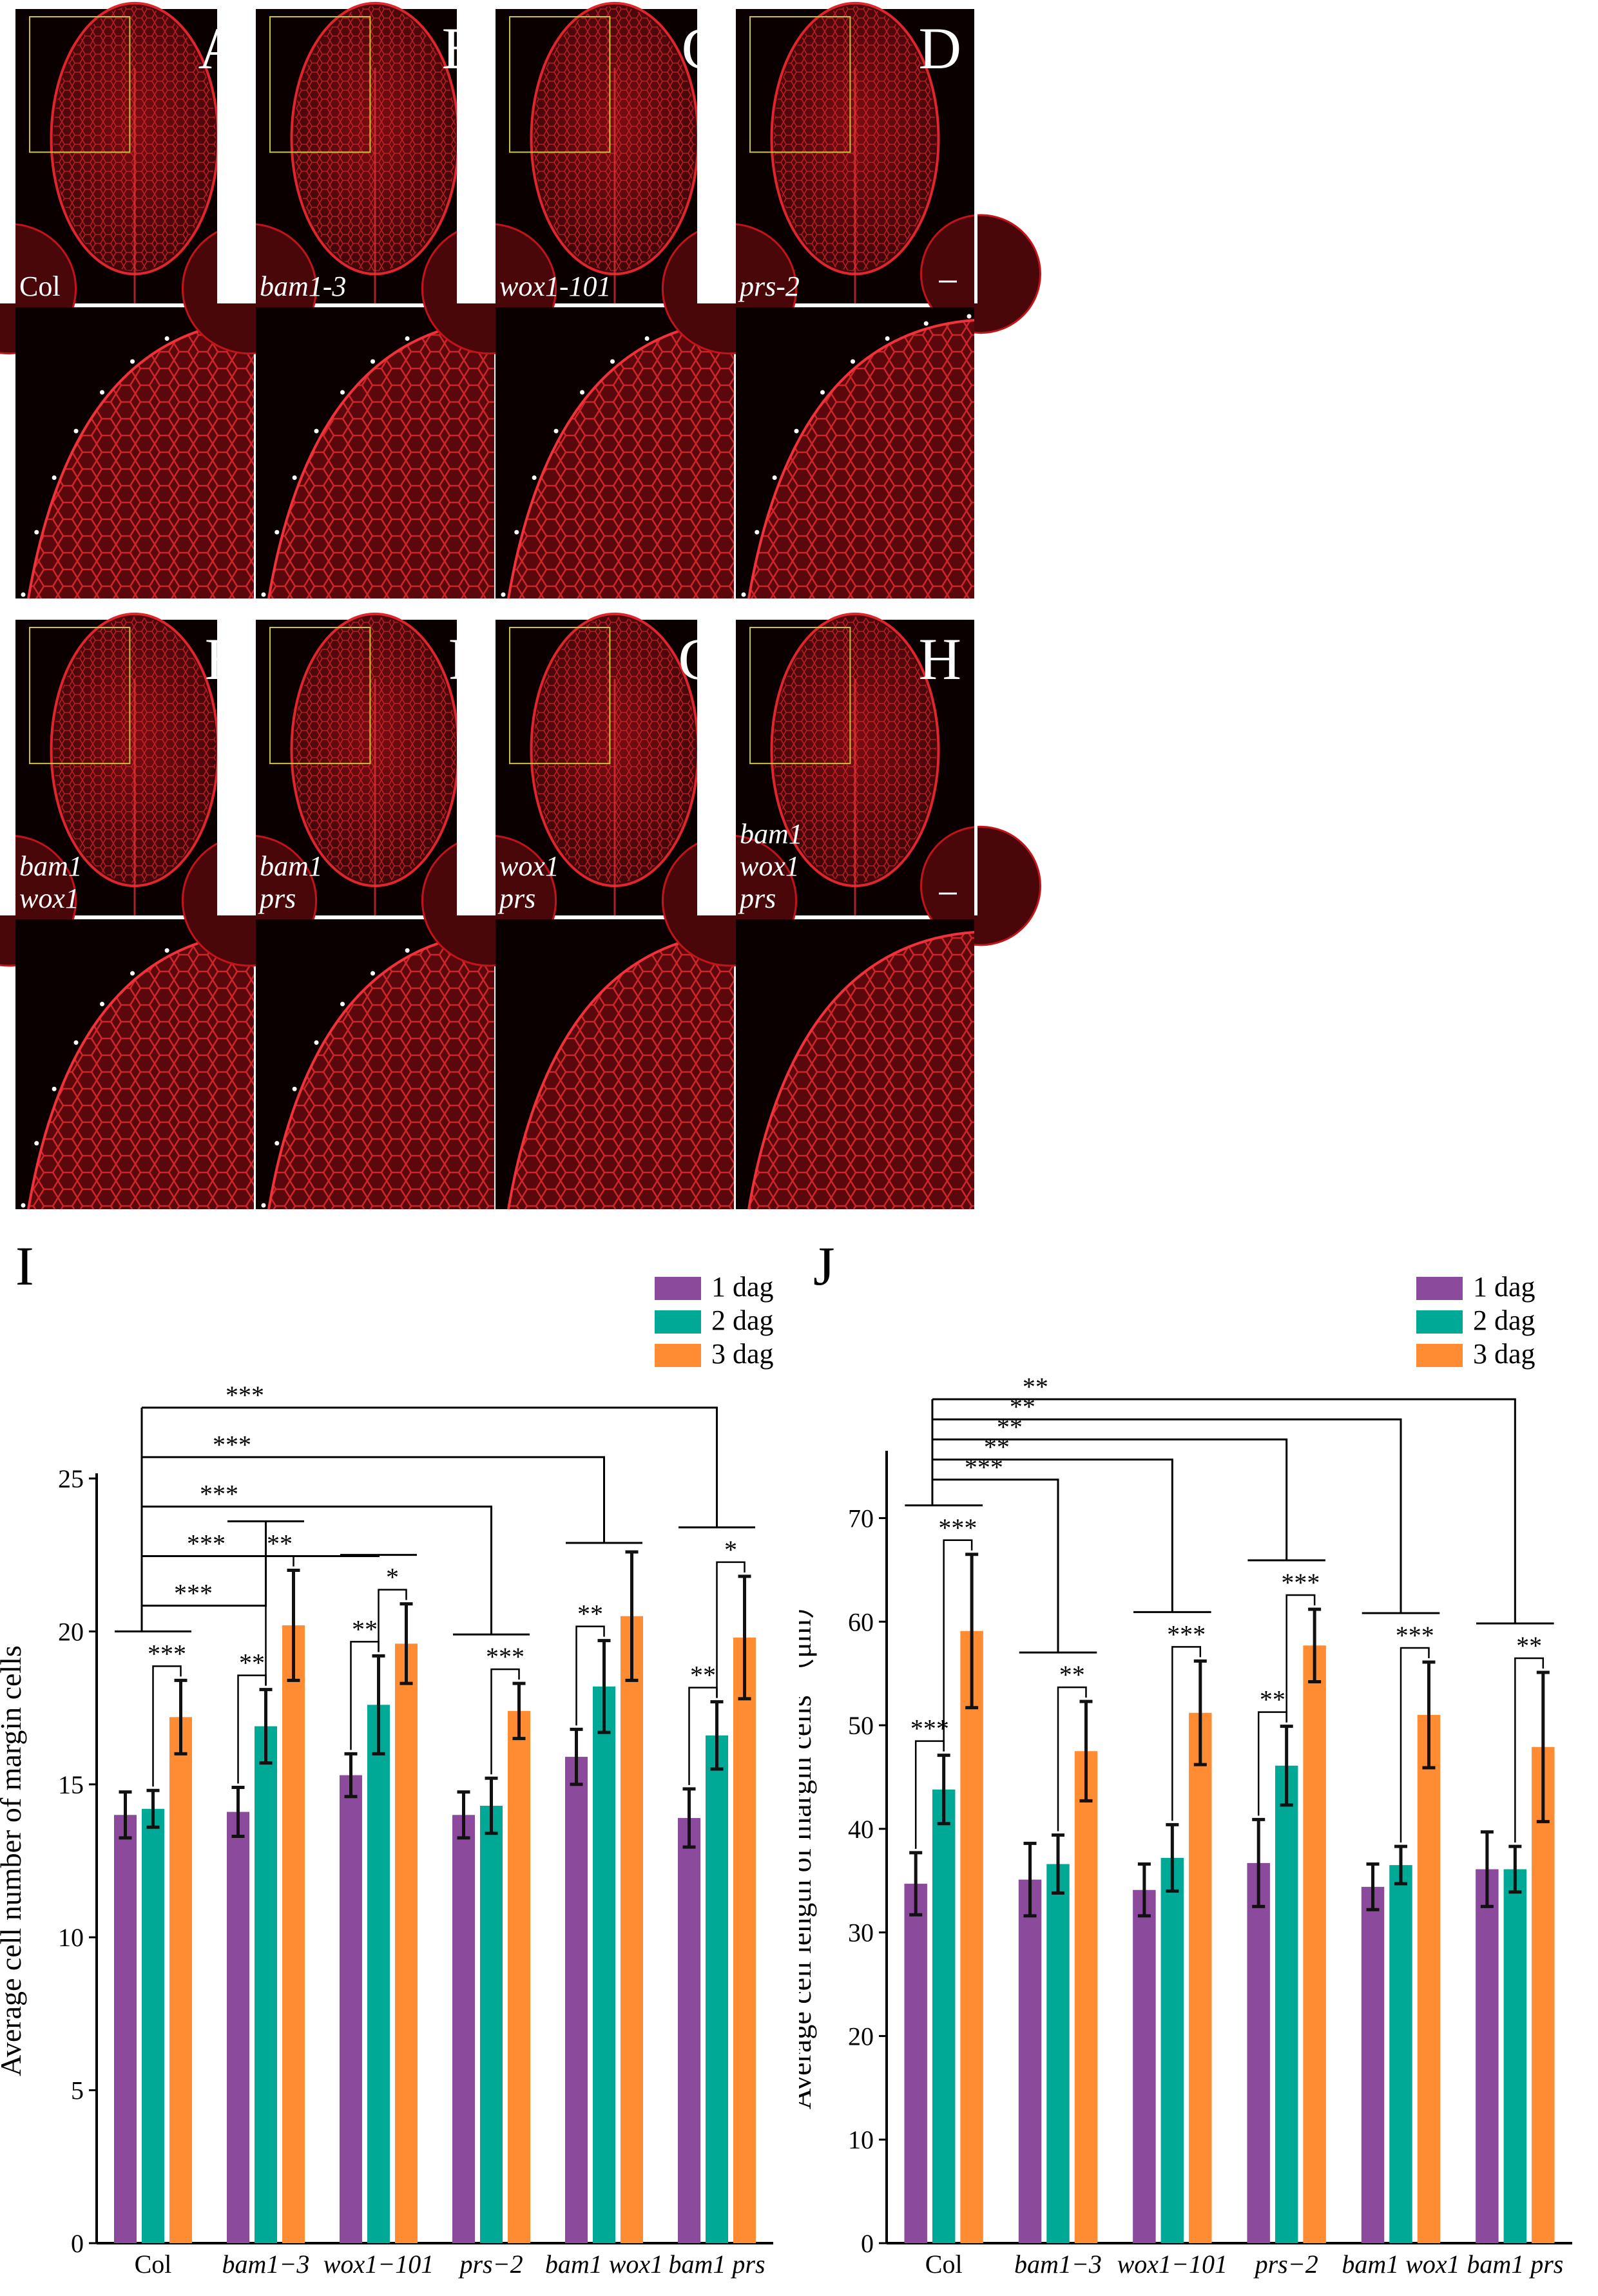 This screenshot has width=1598, height=2296. Describe the element at coordinates (1504, 1287) in the screenshot. I see `legend-label: 1 dag` at that location.